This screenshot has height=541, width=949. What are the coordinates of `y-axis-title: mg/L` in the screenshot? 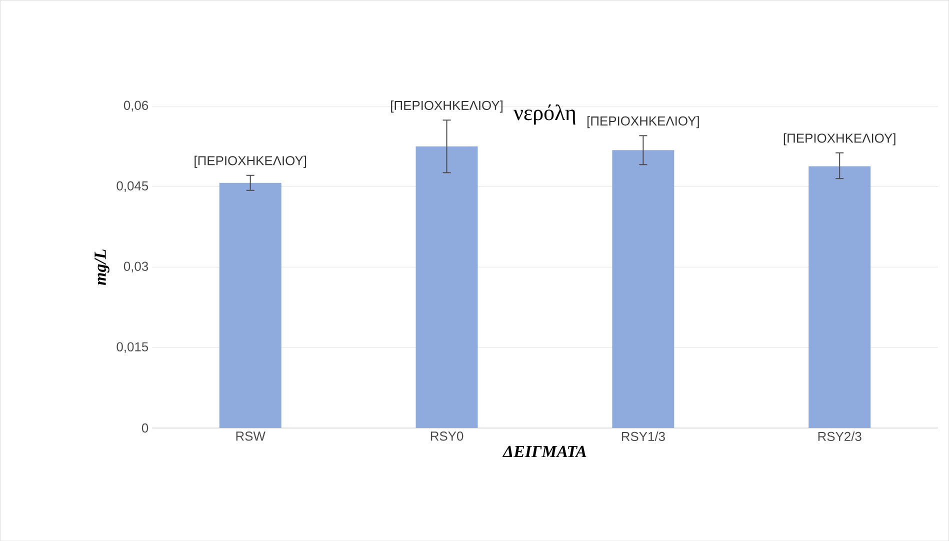 It's located at (102, 267).